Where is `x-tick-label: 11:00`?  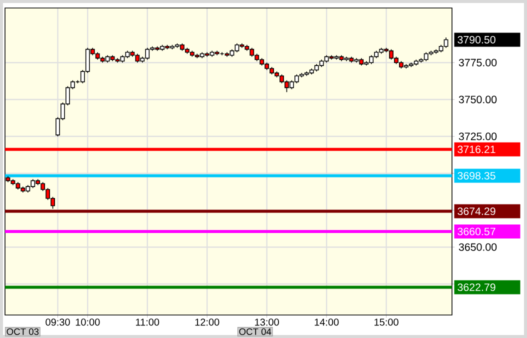
x-tick-label: 11:00 is located at coordinates (148, 322).